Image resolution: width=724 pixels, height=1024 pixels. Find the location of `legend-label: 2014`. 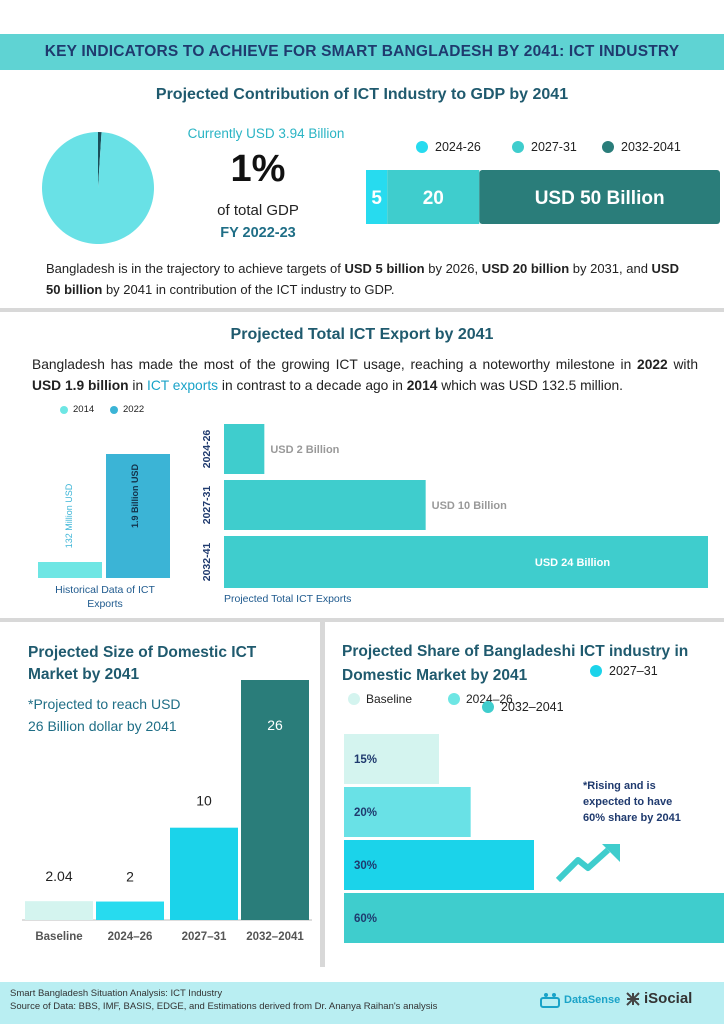

legend-label: 2014 is located at coordinates (84, 409).